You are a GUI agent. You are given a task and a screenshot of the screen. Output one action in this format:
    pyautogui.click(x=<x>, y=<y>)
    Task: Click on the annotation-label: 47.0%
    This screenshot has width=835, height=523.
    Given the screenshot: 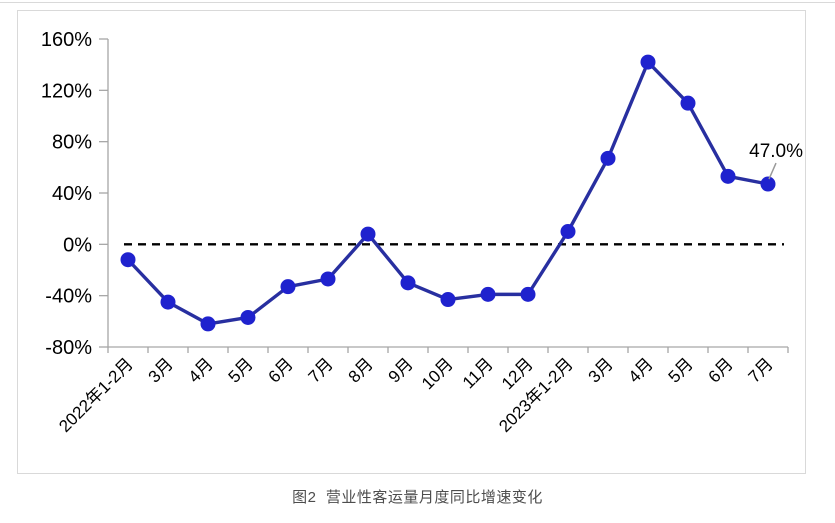 What is the action you would take?
    pyautogui.click(x=776, y=151)
    